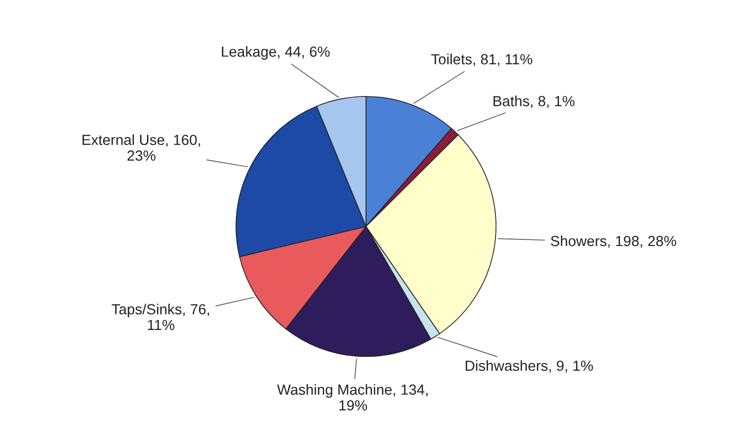  Describe the element at coordinates (352, 397) in the screenshot. I see `slice-label: Washing Machine, 134, 19%` at that location.